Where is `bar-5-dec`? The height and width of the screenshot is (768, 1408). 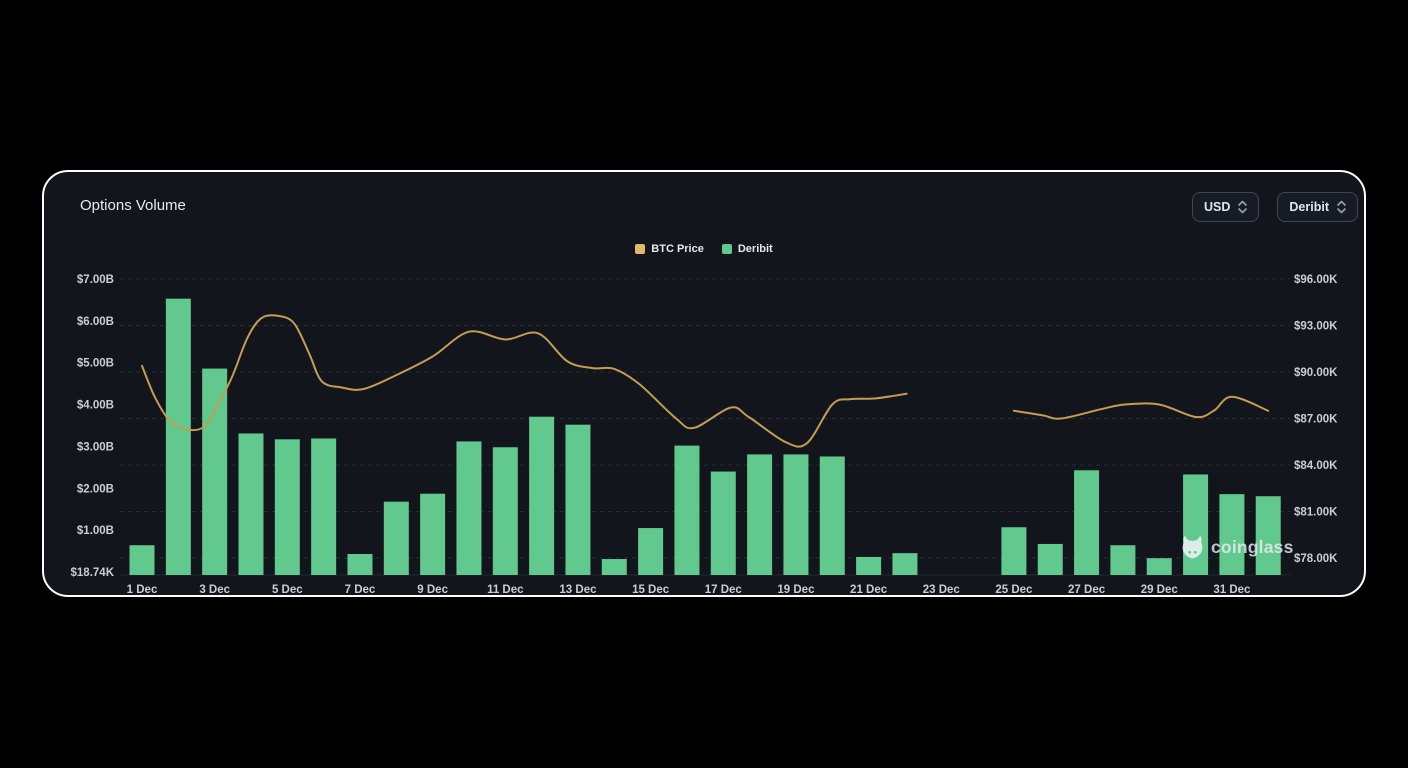 bar-5-dec is located at coordinates (287, 507).